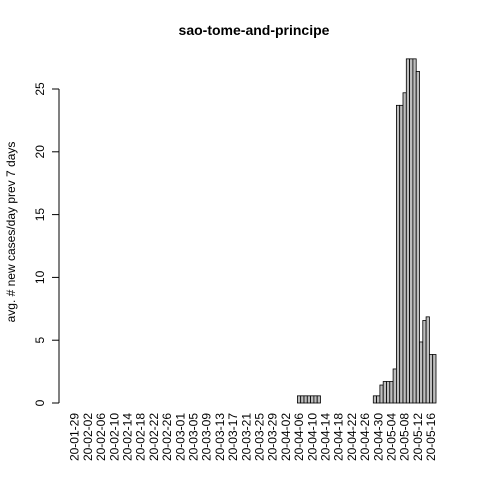 This screenshot has width=480, height=480. Describe the element at coordinates (114, 437) in the screenshot. I see `x-tick-label: 20-02-10` at that location.